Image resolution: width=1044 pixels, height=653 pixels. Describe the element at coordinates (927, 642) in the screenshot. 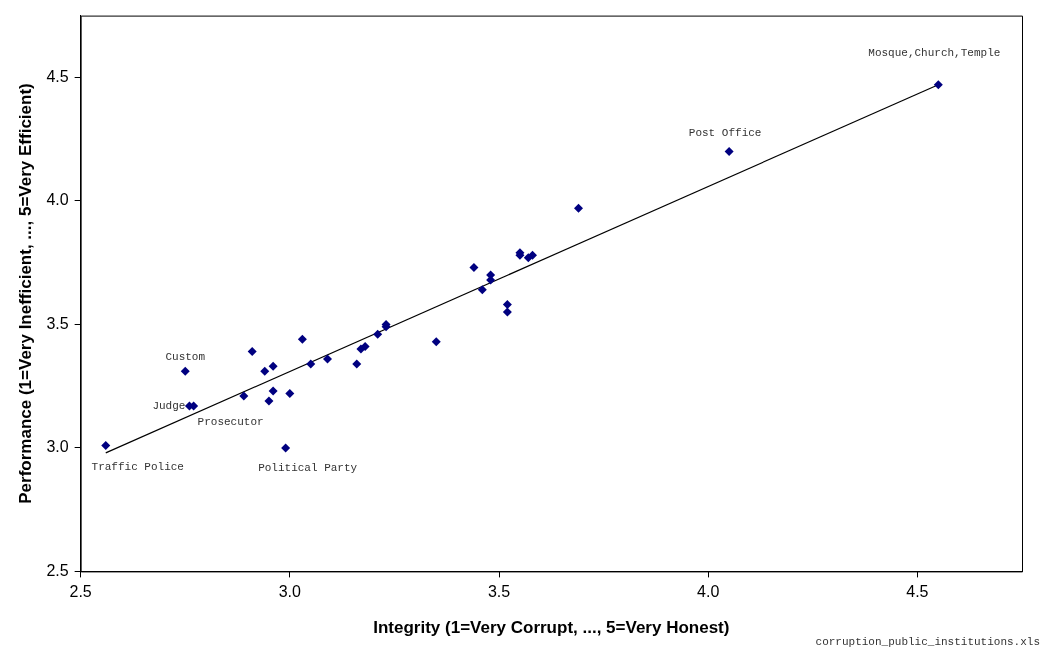

I see `text: corruption_public_institutions.xls` at that location.